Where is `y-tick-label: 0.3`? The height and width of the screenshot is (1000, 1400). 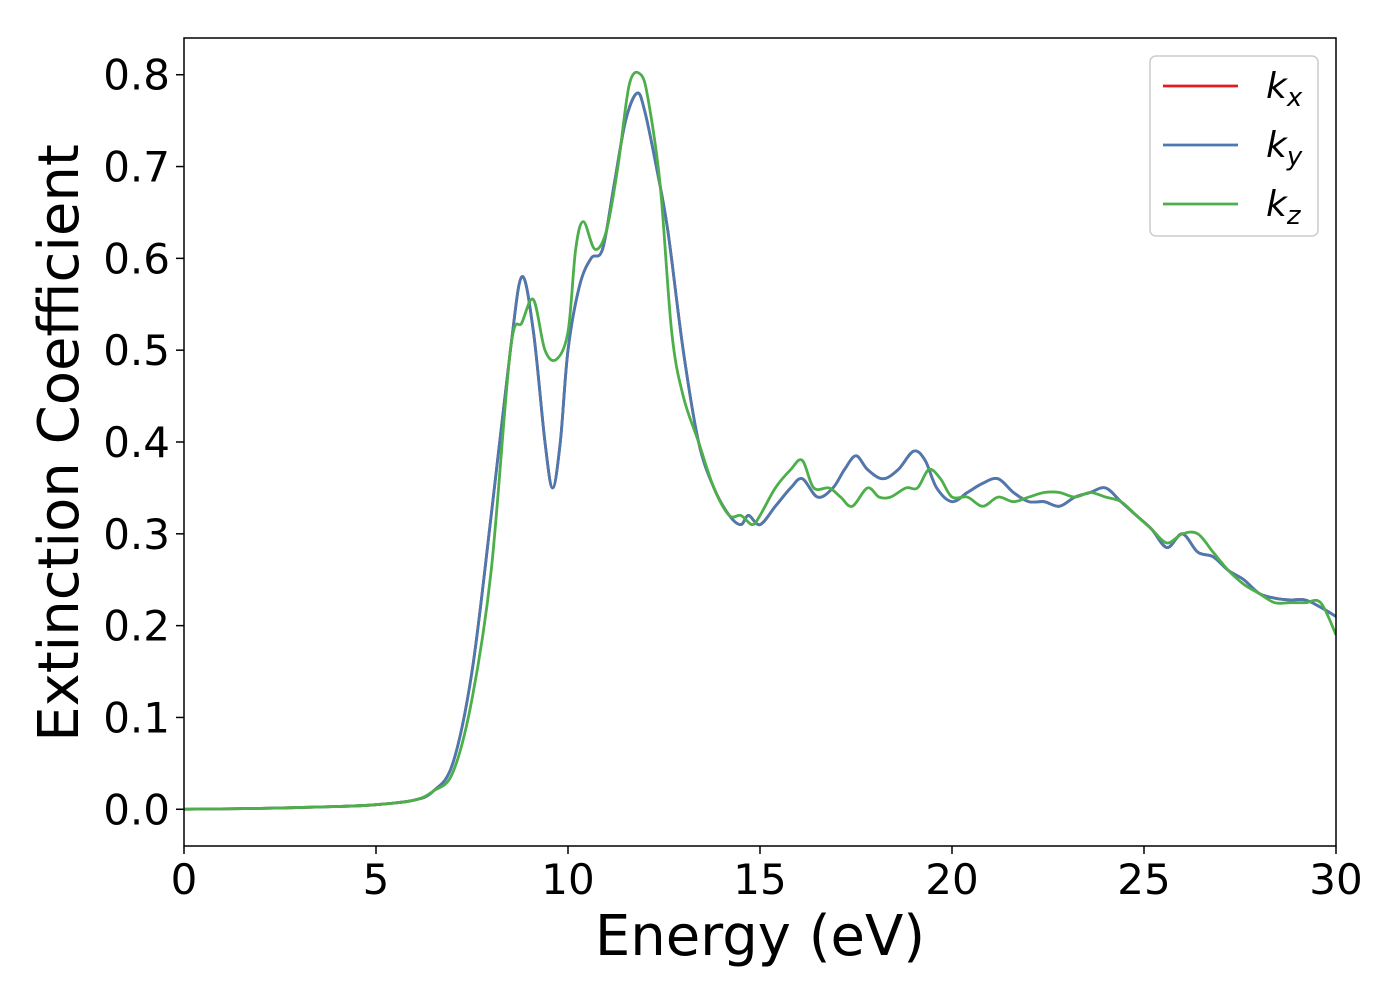
y-tick-label: 0.3 is located at coordinates (136, 534).